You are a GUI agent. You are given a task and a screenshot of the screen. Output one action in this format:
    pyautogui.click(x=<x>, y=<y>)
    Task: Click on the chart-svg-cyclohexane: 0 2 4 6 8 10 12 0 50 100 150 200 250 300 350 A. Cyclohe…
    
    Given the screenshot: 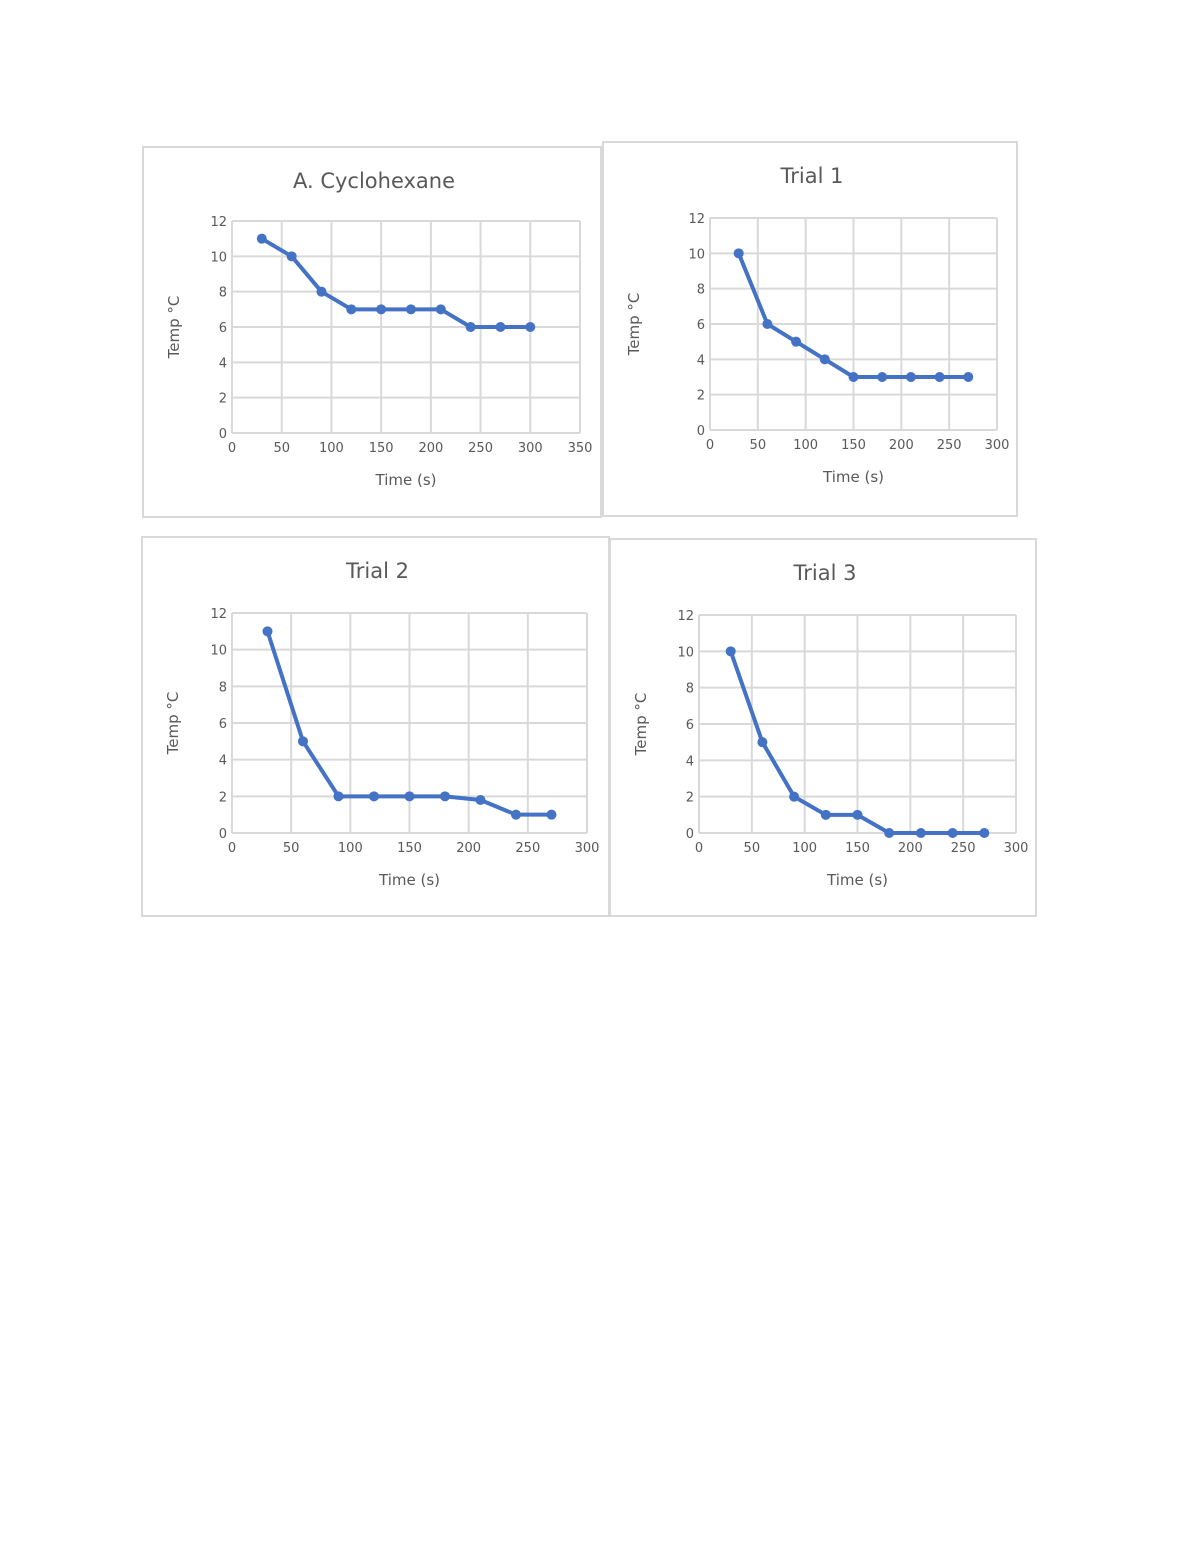 What is the action you would take?
    pyautogui.click(x=379, y=329)
    